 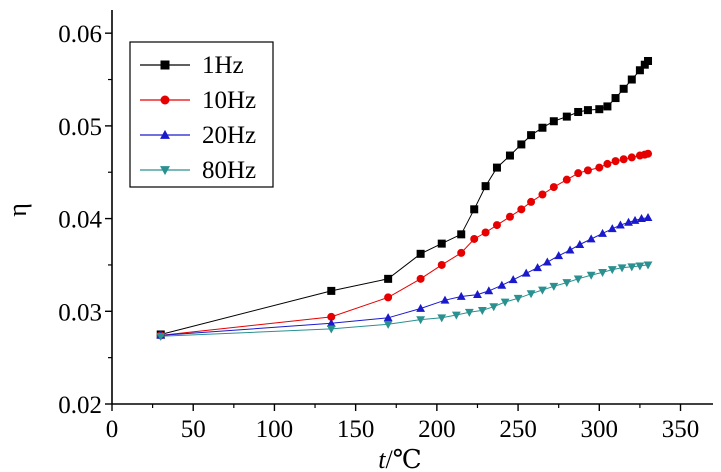 What do you see at coordinates (198, 170) in the screenshot?
I see `legend-entry: 80Hz` at bounding box center [198, 170].